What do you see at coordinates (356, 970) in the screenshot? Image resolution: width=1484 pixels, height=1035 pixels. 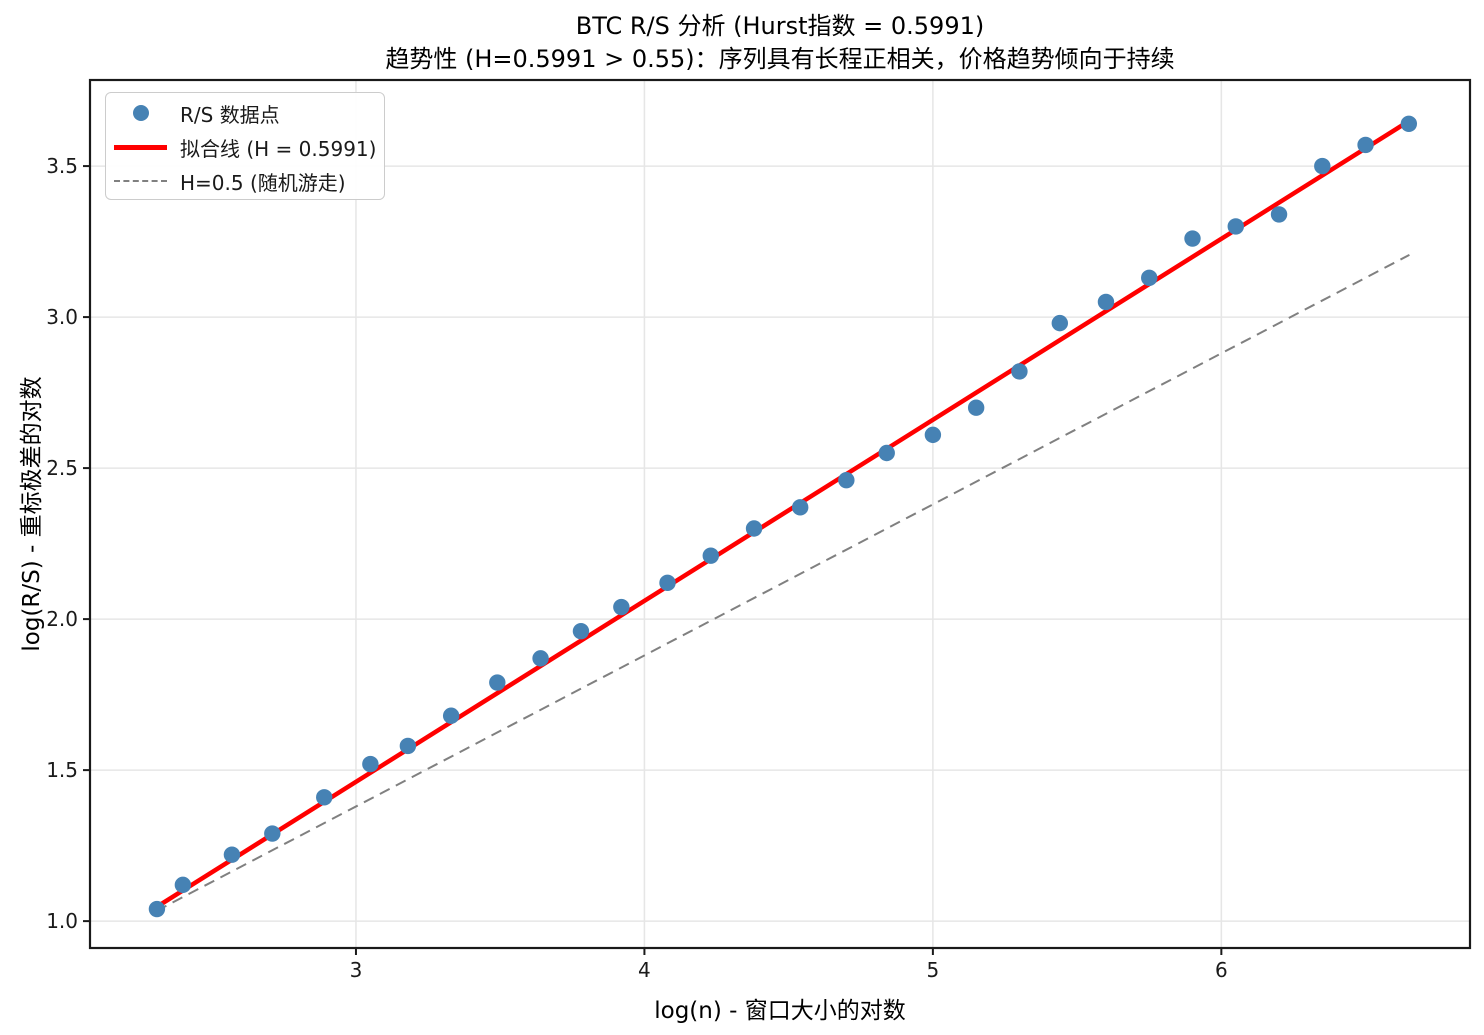 I see `x-tick-label: 3` at bounding box center [356, 970].